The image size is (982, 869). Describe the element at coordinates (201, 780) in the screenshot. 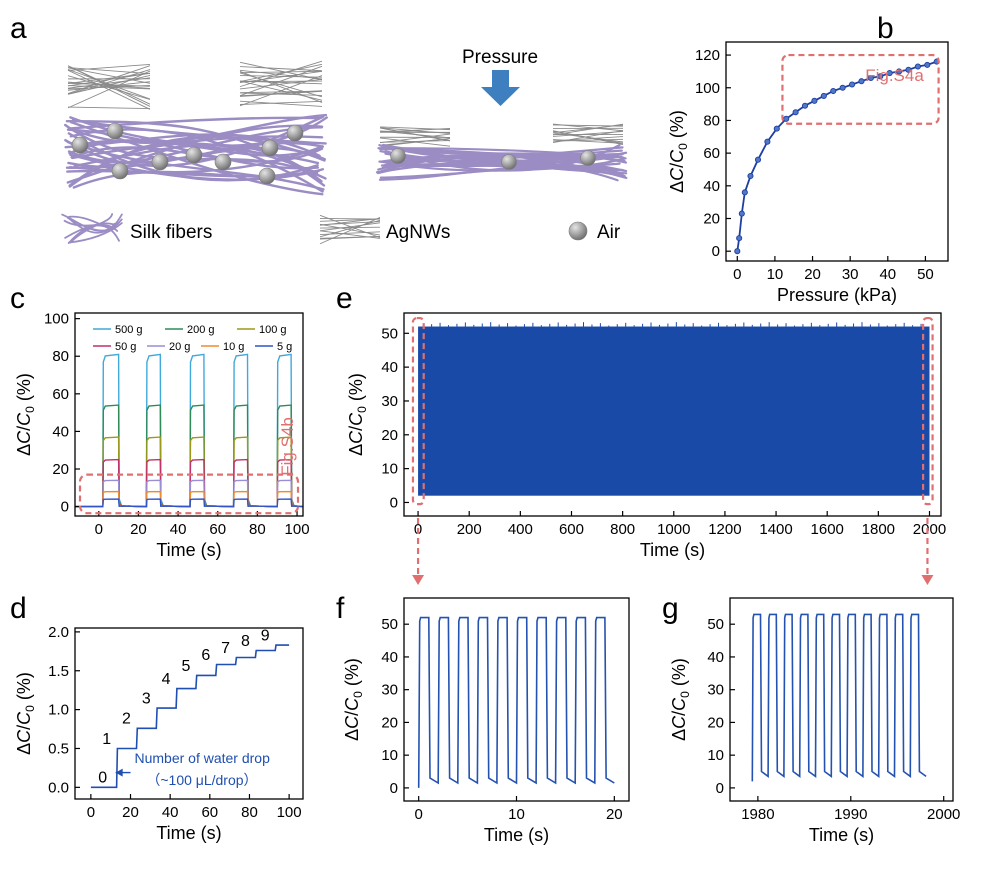

I see `annotation-drop-volume: （~100 μL/drop）` at that location.